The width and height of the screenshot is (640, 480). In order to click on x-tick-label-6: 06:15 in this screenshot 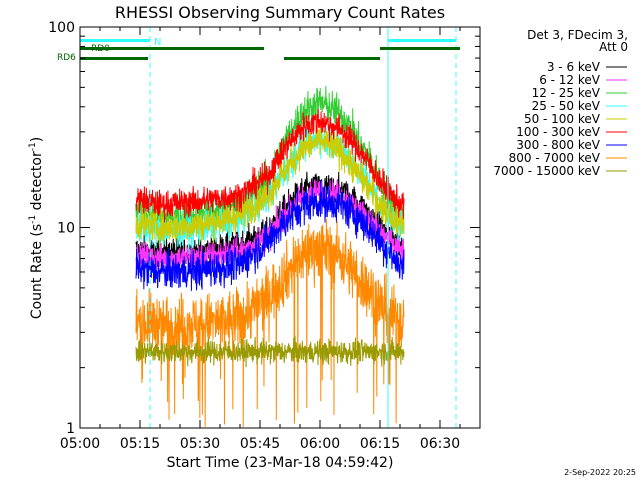, I will do `click(380, 444)`.